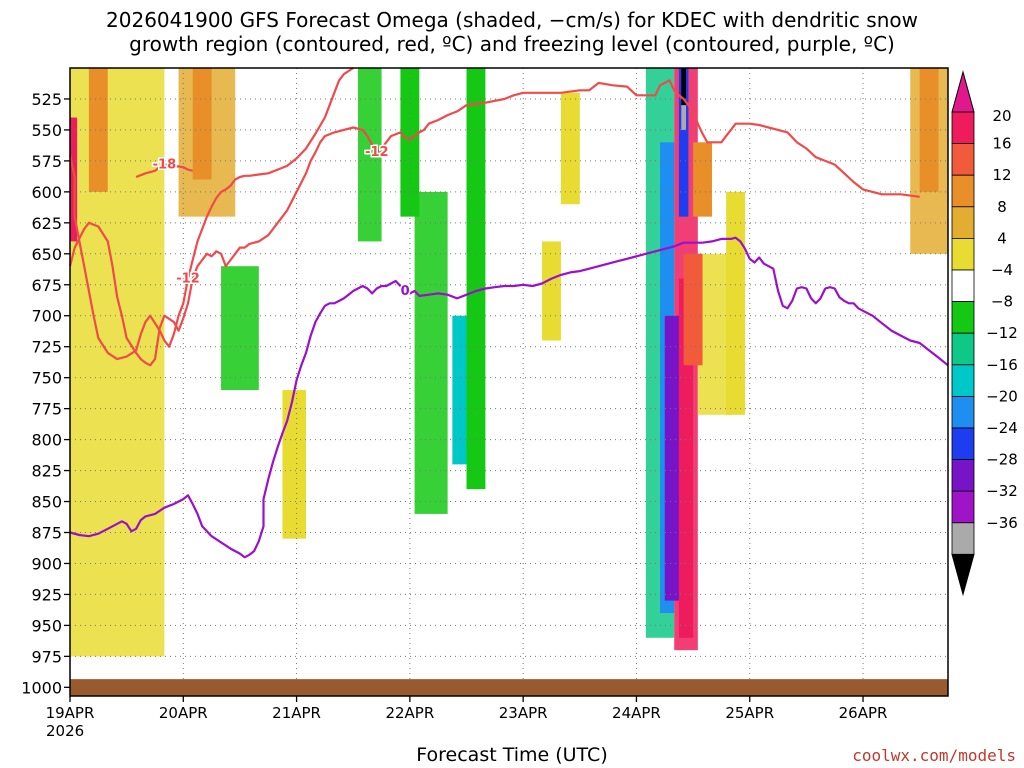 This screenshot has width=1024, height=768. What do you see at coordinates (65, 731) in the screenshot?
I see `x-axis-year-label: 2026` at bounding box center [65, 731].